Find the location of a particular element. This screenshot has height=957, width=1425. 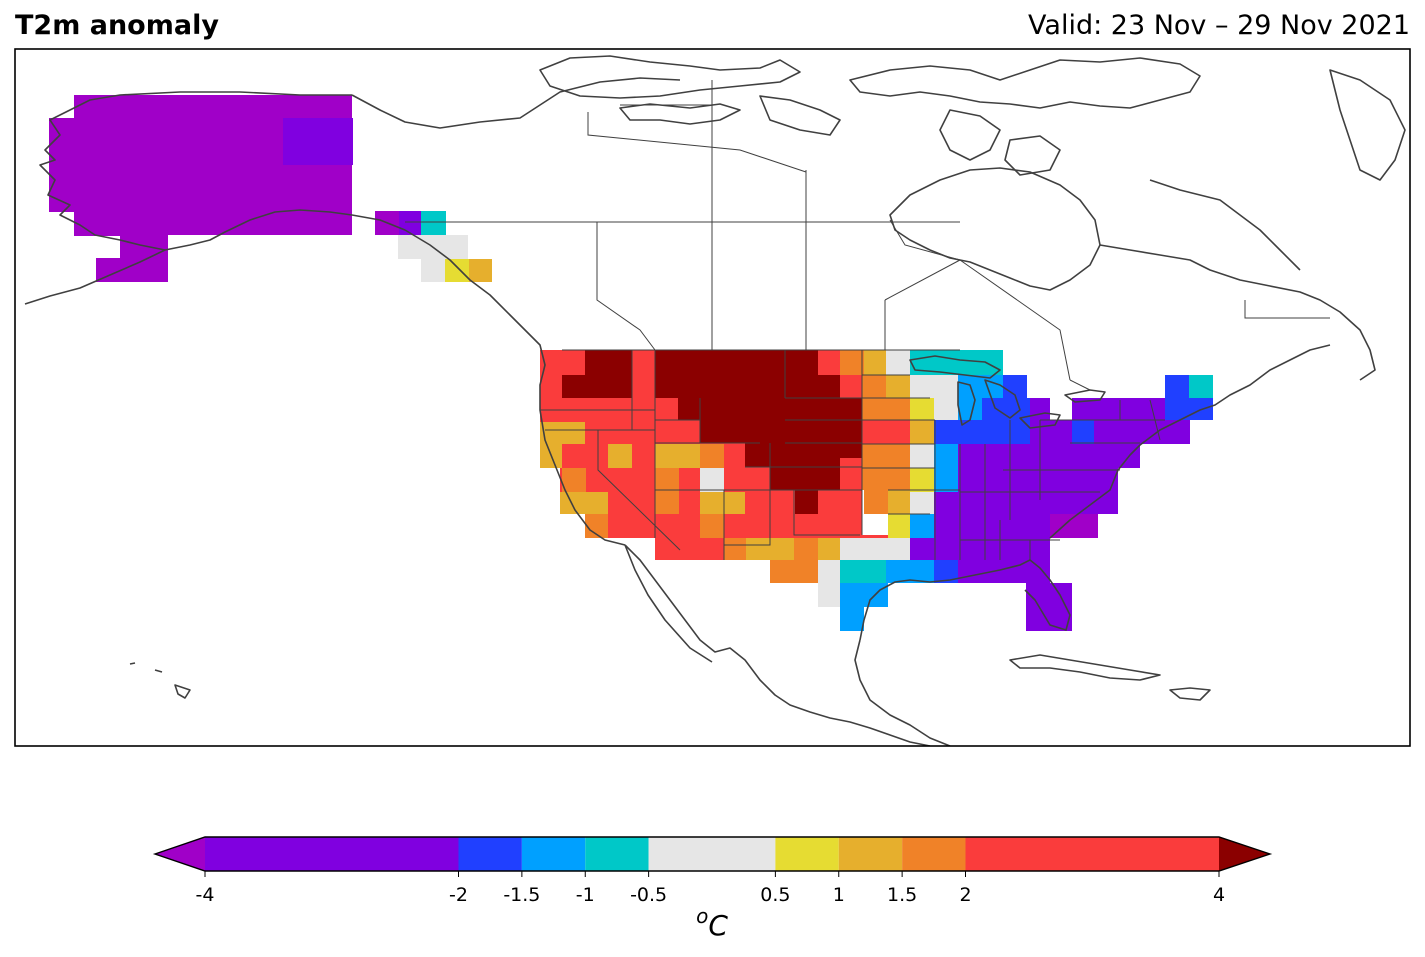

colorbar-ticks: -4 -2 -1.5 -1 -0.5 0.5 1 1.5 2 4 is located at coordinates (710, 888).